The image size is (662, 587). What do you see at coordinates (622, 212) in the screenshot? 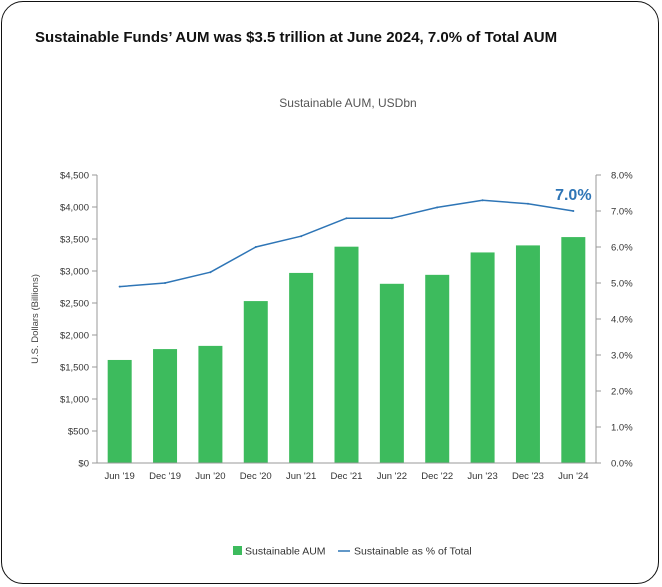
I see `right-tick-label: 7.0%` at bounding box center [622, 212].